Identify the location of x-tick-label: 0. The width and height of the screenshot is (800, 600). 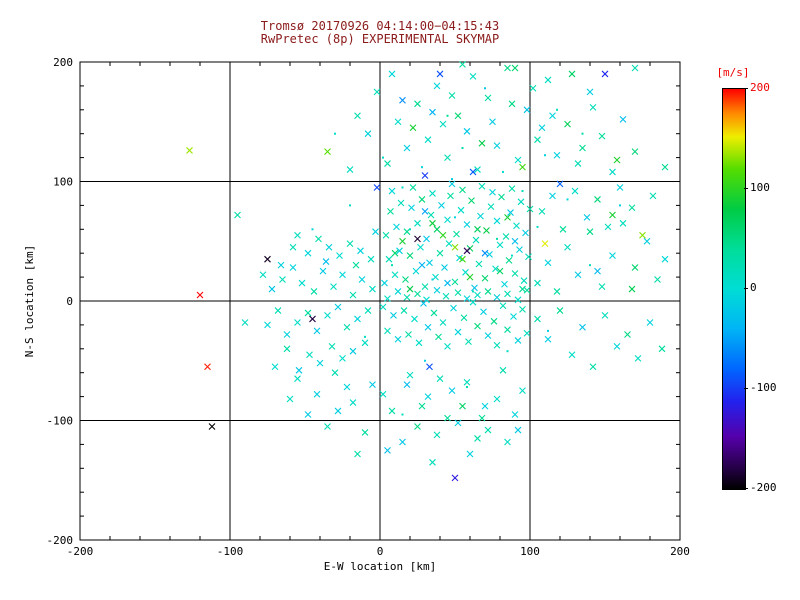
(380, 551).